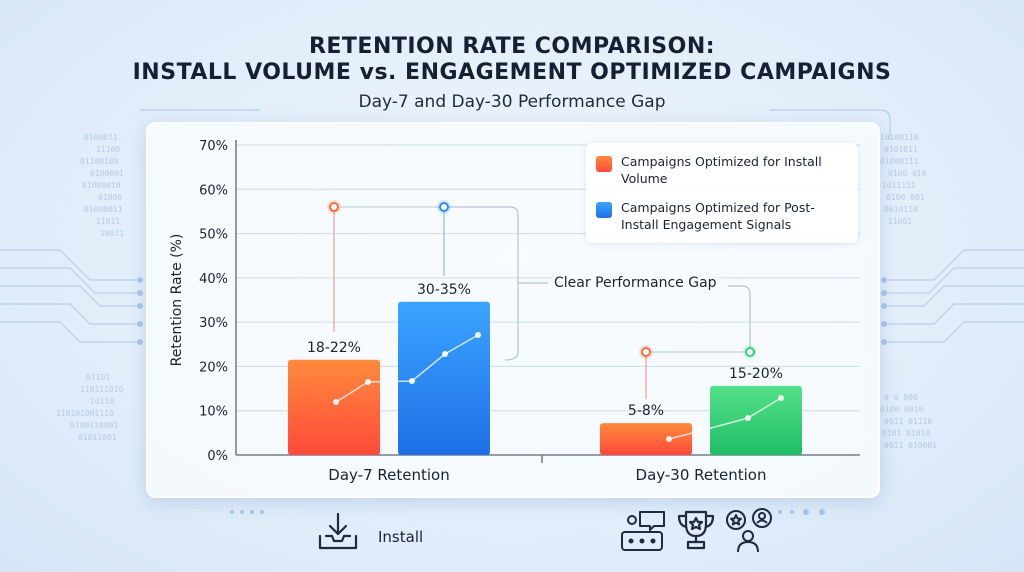 This screenshot has height=572, width=1024. What do you see at coordinates (899, 185) in the screenshot?
I see `svg-text: 1011111` at bounding box center [899, 185].